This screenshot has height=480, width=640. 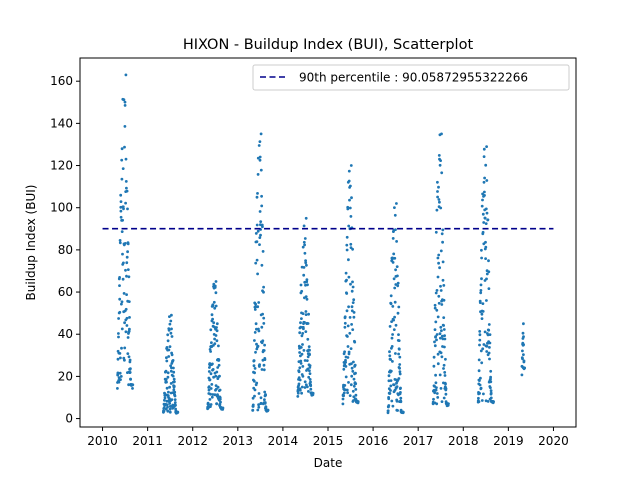 What do you see at coordinates (61, 208) in the screenshot?
I see `y-tick-label: 100` at bounding box center [61, 208].